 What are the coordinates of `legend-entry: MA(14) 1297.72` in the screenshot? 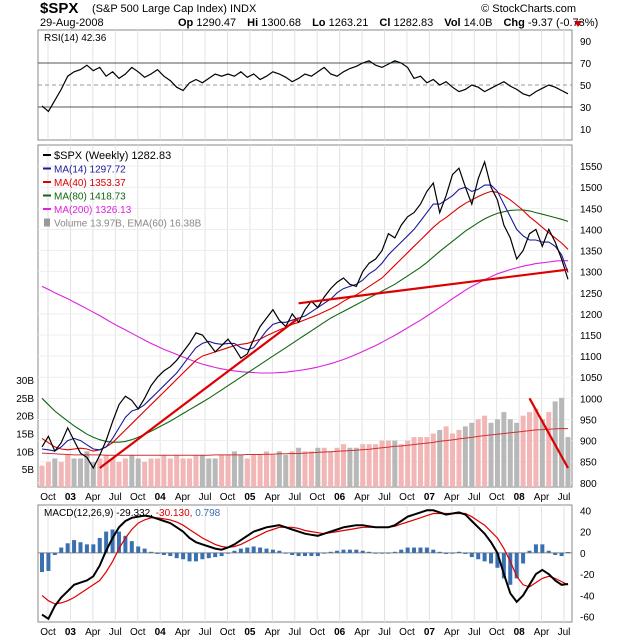 It's located at (90, 170).